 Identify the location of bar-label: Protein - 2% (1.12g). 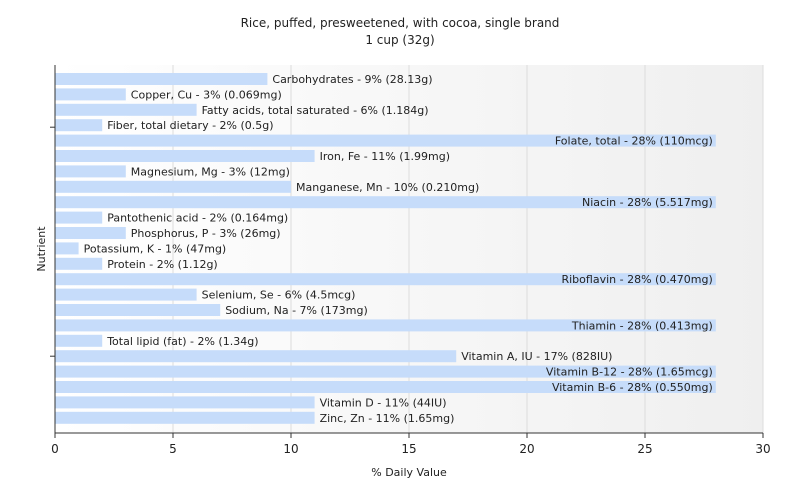
(162, 264).